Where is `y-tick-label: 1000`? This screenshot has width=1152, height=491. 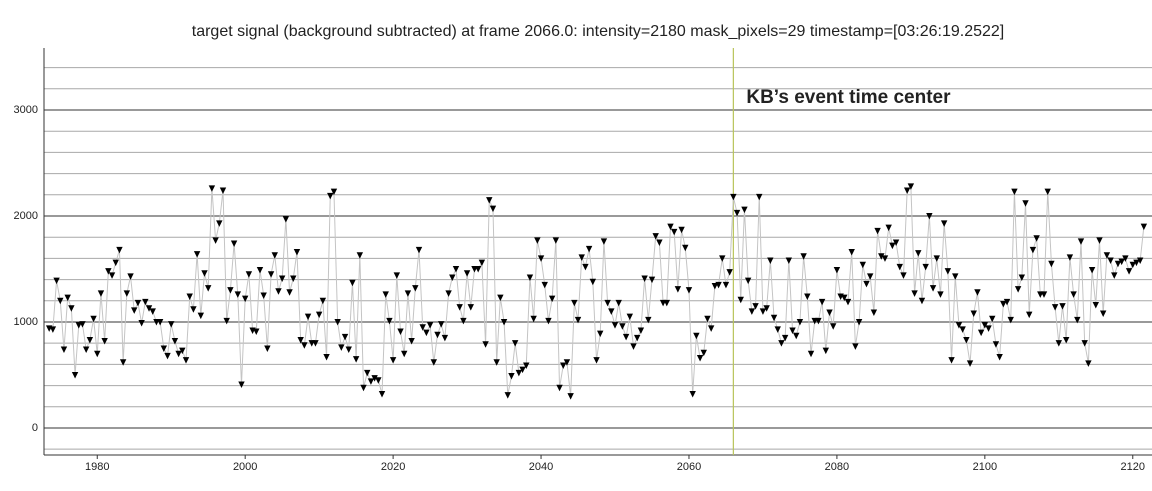 y-tick-label: 1000 is located at coordinates (26, 322).